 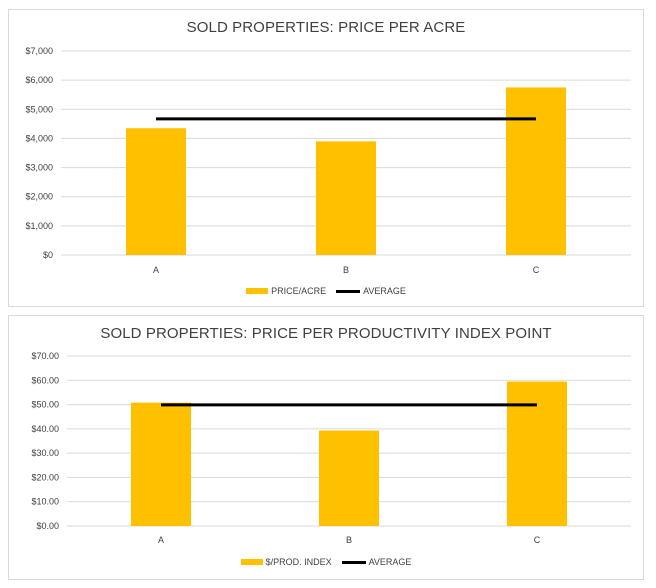 I want to click on y-tick-label: $6,000, so click(x=39, y=80).